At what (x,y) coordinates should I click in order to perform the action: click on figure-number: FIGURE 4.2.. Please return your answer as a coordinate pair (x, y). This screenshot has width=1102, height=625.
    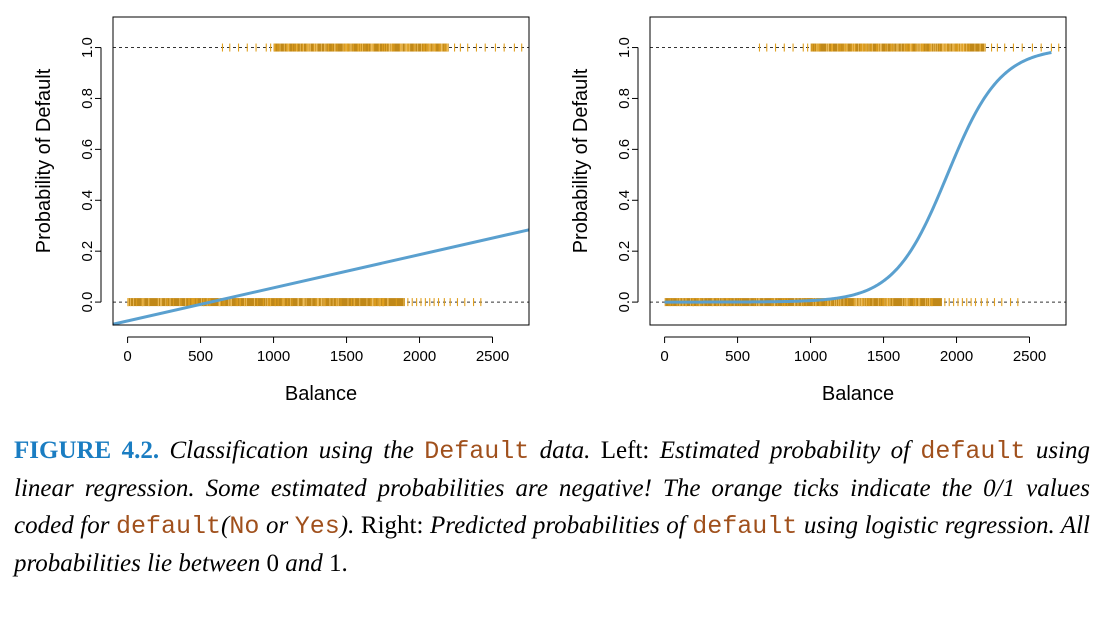
    Looking at the image, I should click on (87, 450).